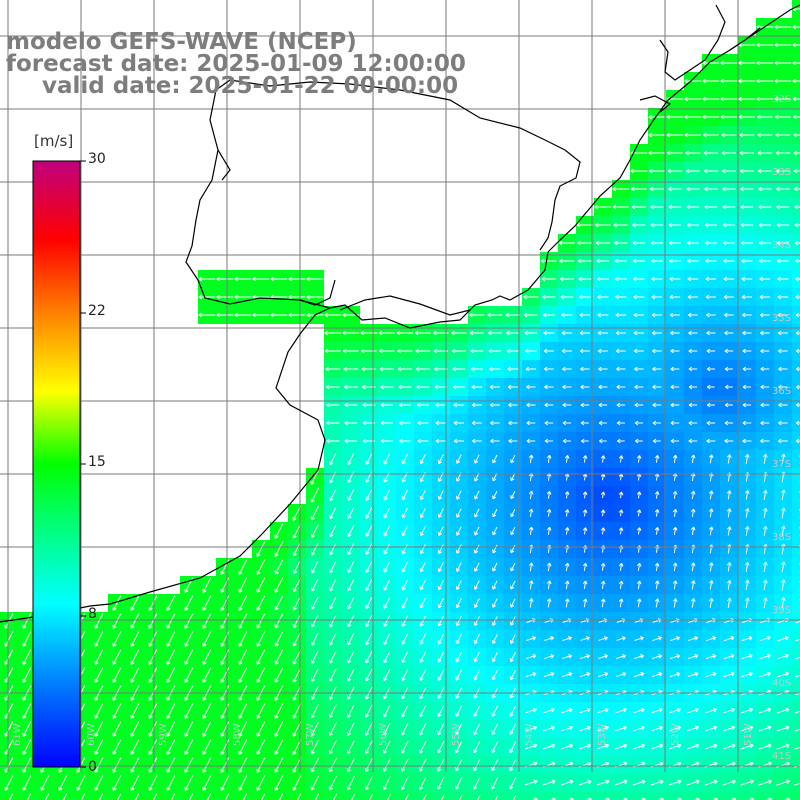  I want to click on lon-label: 59W, so click(163, 734).